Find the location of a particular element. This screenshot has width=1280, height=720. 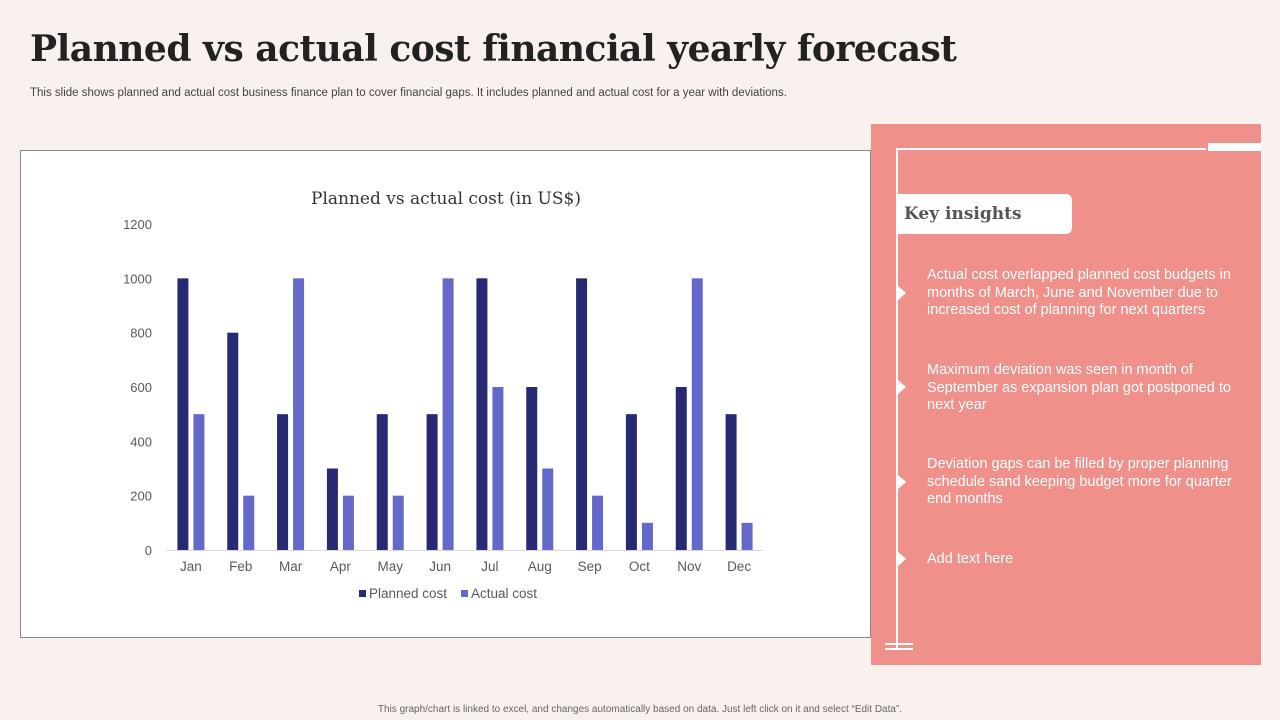

bar-actual-oct is located at coordinates (647, 536).